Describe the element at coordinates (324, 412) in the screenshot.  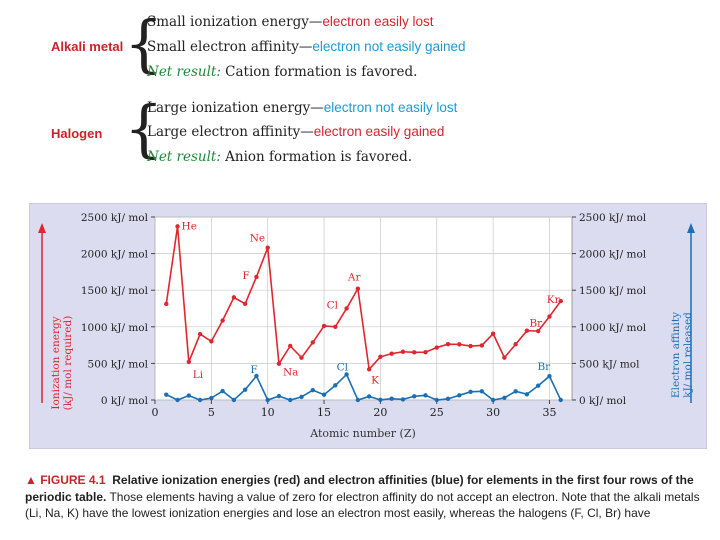
I see `x-tick-label: 15` at that location.